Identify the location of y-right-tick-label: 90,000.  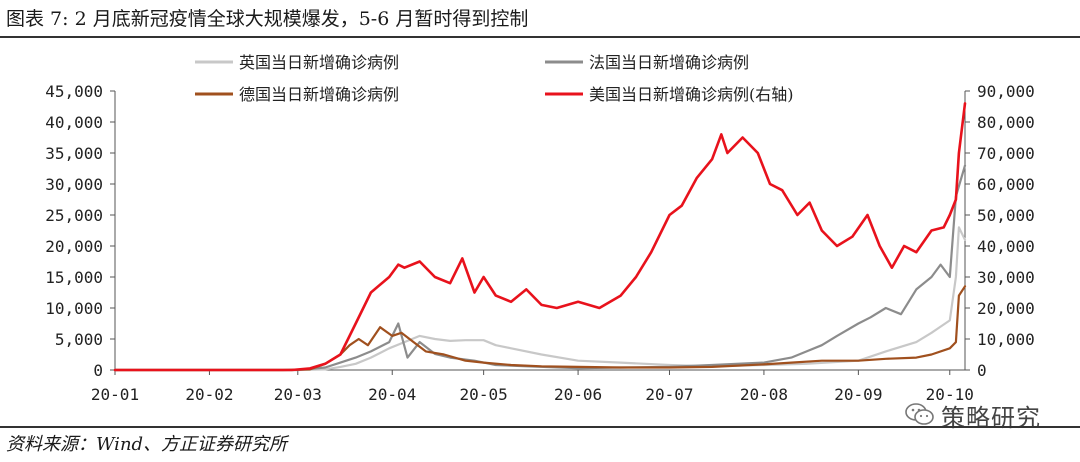
(1006, 91).